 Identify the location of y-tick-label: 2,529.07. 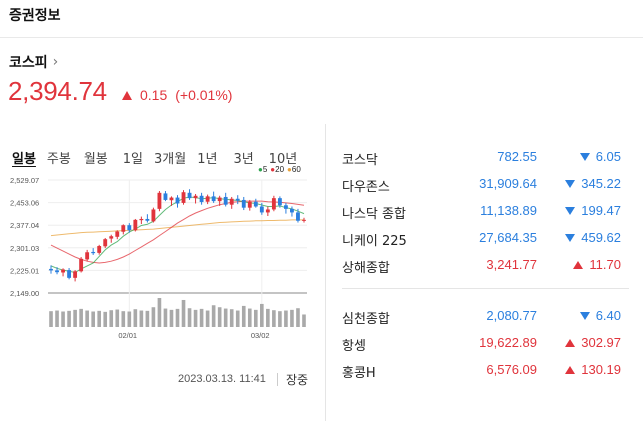
(24, 180).